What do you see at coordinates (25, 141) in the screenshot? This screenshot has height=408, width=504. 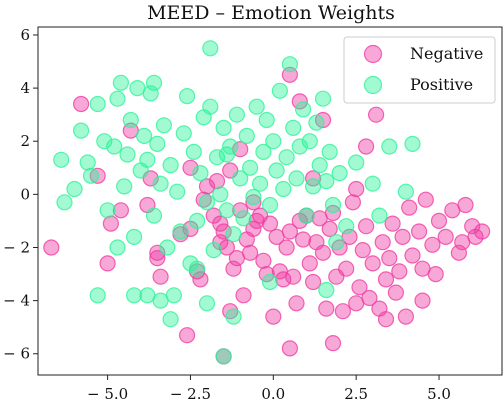 I see `y-tick-label: 2` at bounding box center [25, 141].